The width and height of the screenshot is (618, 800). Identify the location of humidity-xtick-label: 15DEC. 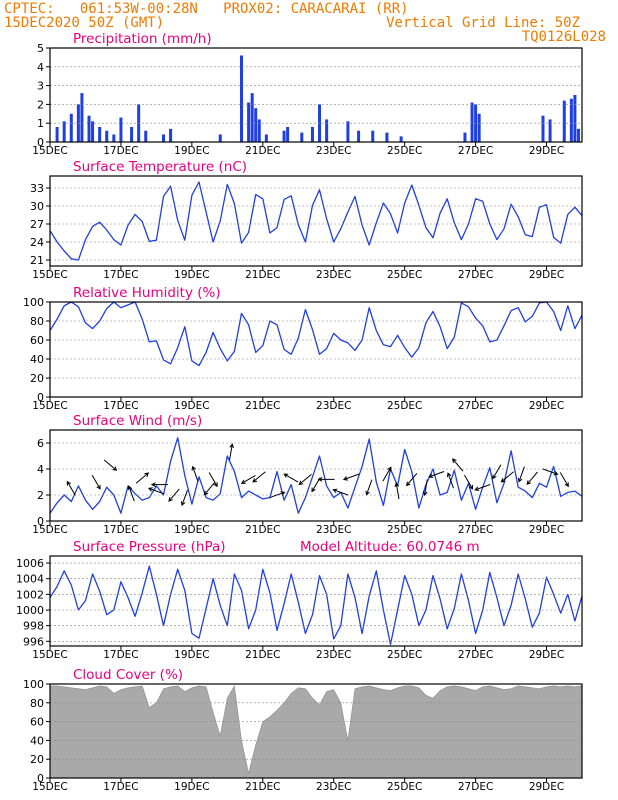
(49, 406).